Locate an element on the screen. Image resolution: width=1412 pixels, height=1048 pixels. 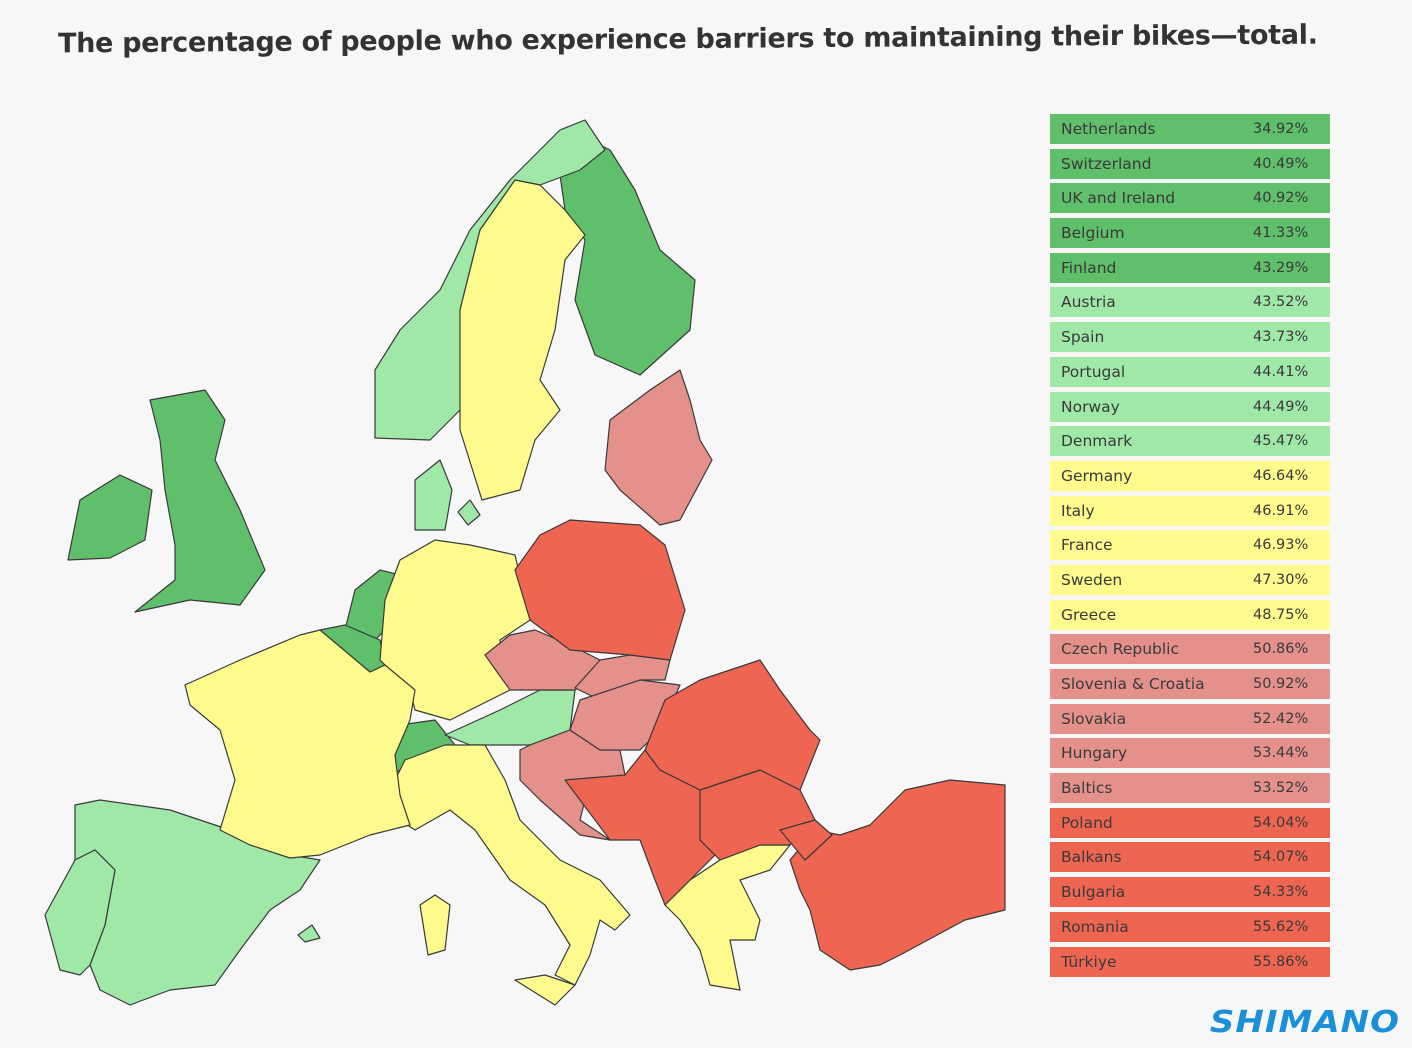
region-value: 43.52% is located at coordinates (1281, 302).